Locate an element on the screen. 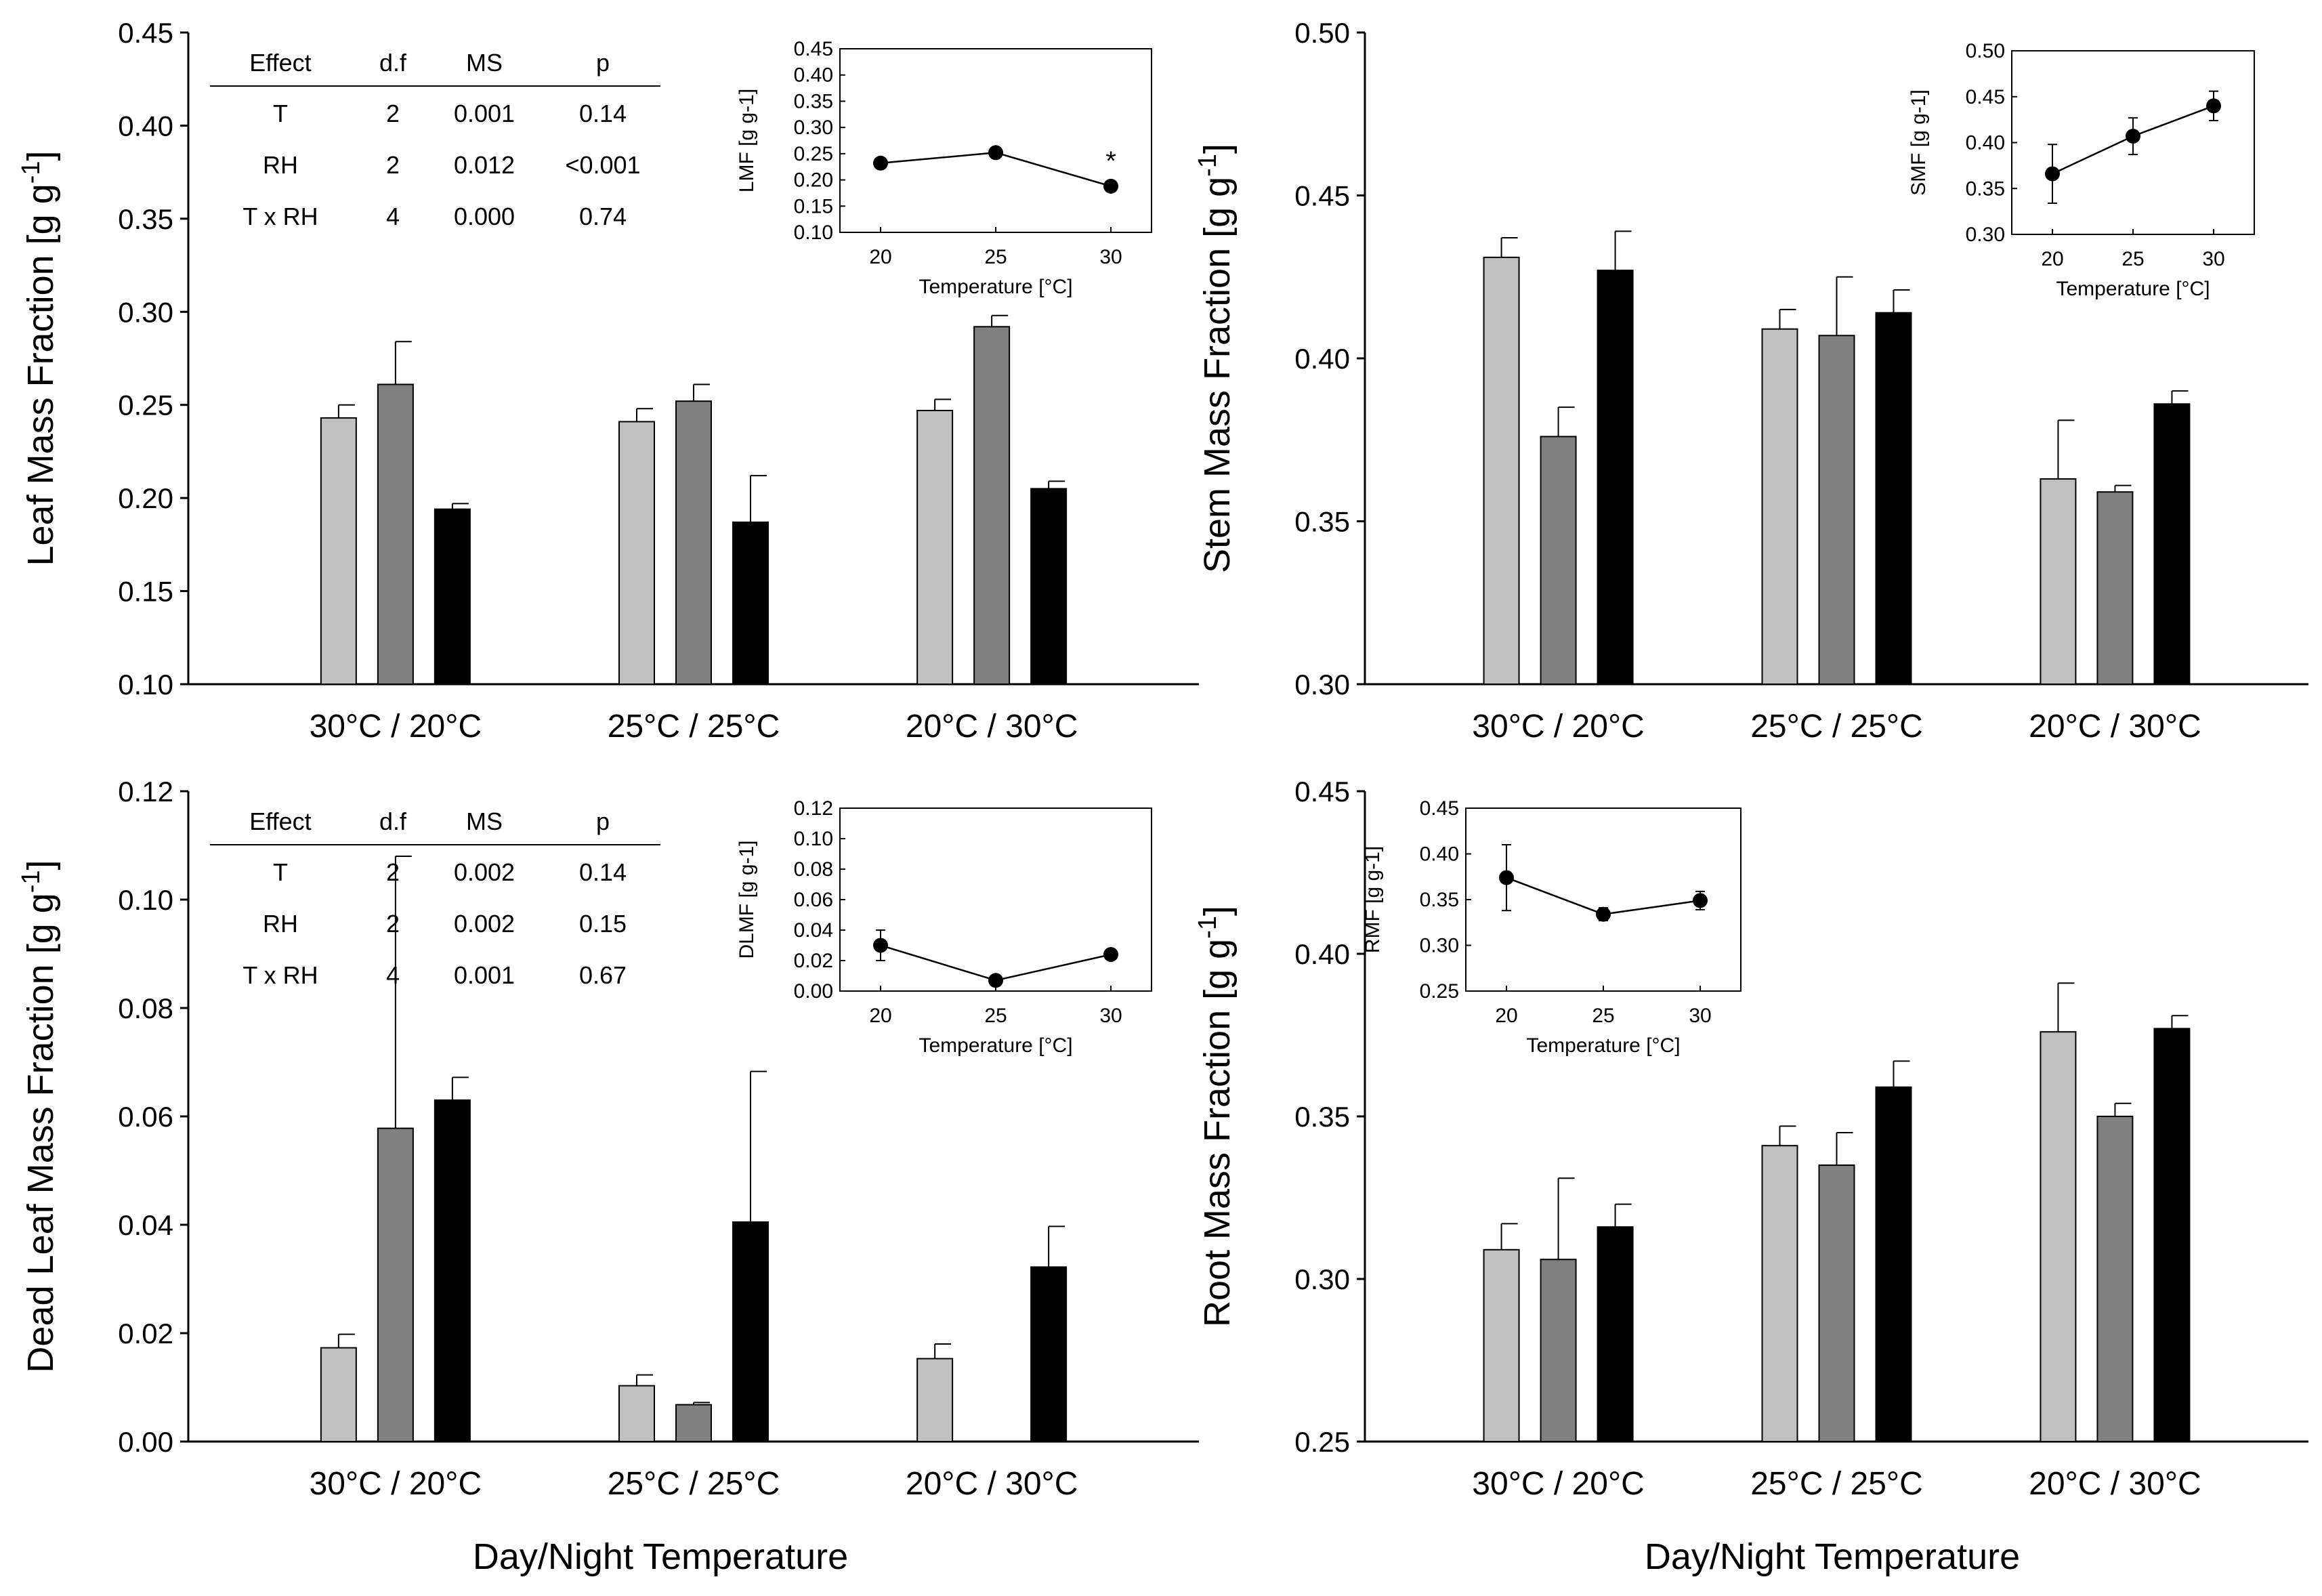 Image resolution: width=2322 pixels, height=1596 pixels. stats-table-cell: 4 is located at coordinates (393, 216).